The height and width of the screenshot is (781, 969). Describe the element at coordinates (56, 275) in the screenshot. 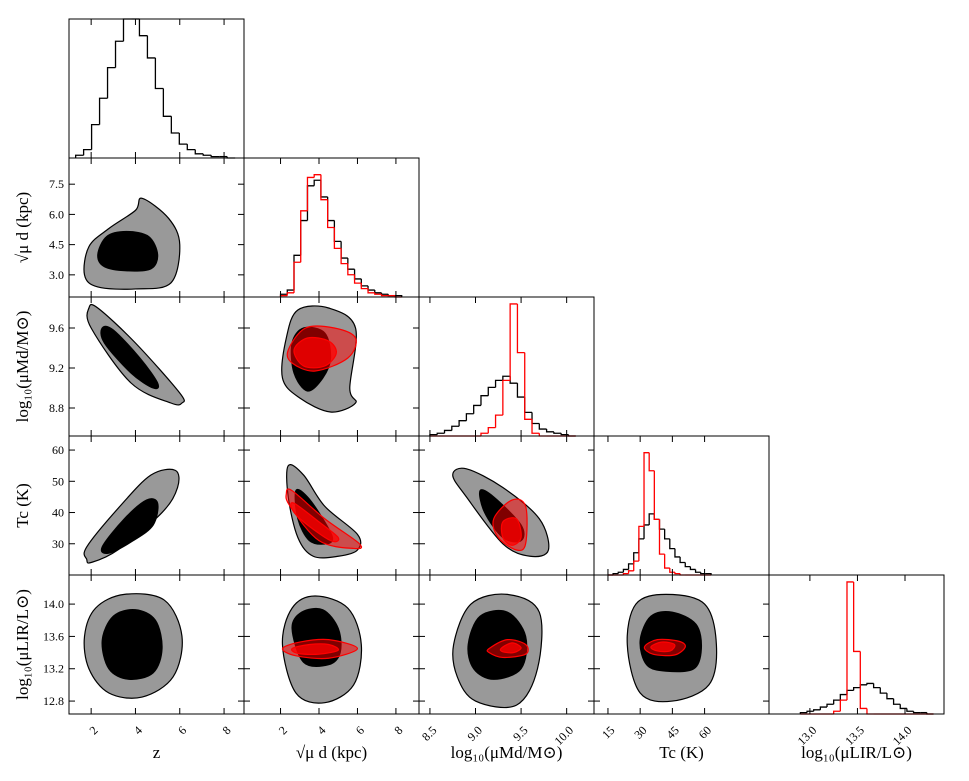

I see `y-tick-label: 3.0` at that location.